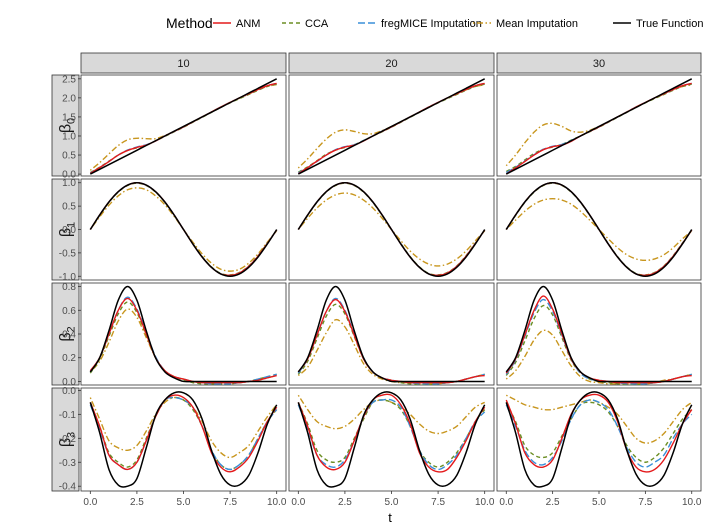  I want to click on legend-label-1: CCA, so click(317, 24).